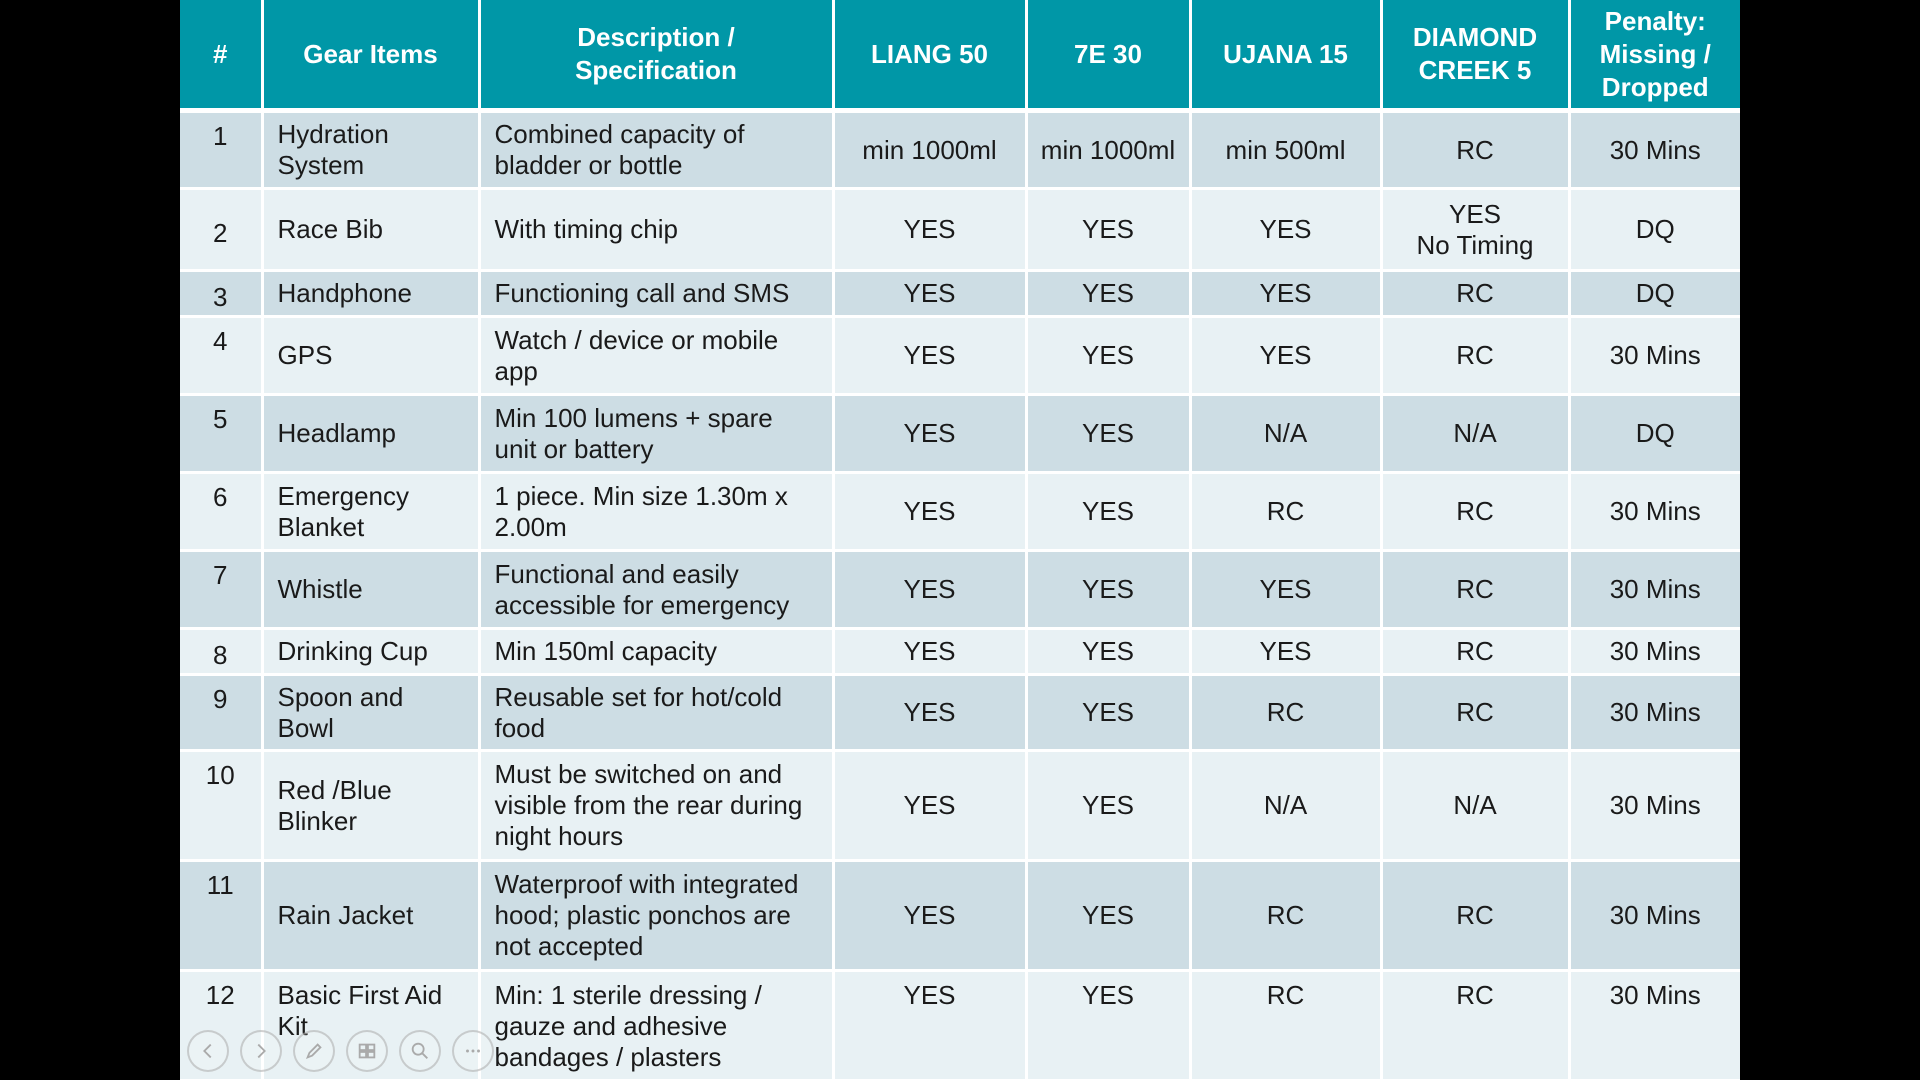 The image size is (1920, 1080). Describe the element at coordinates (222, 512) in the screenshot. I see `row-number: 6` at that location.